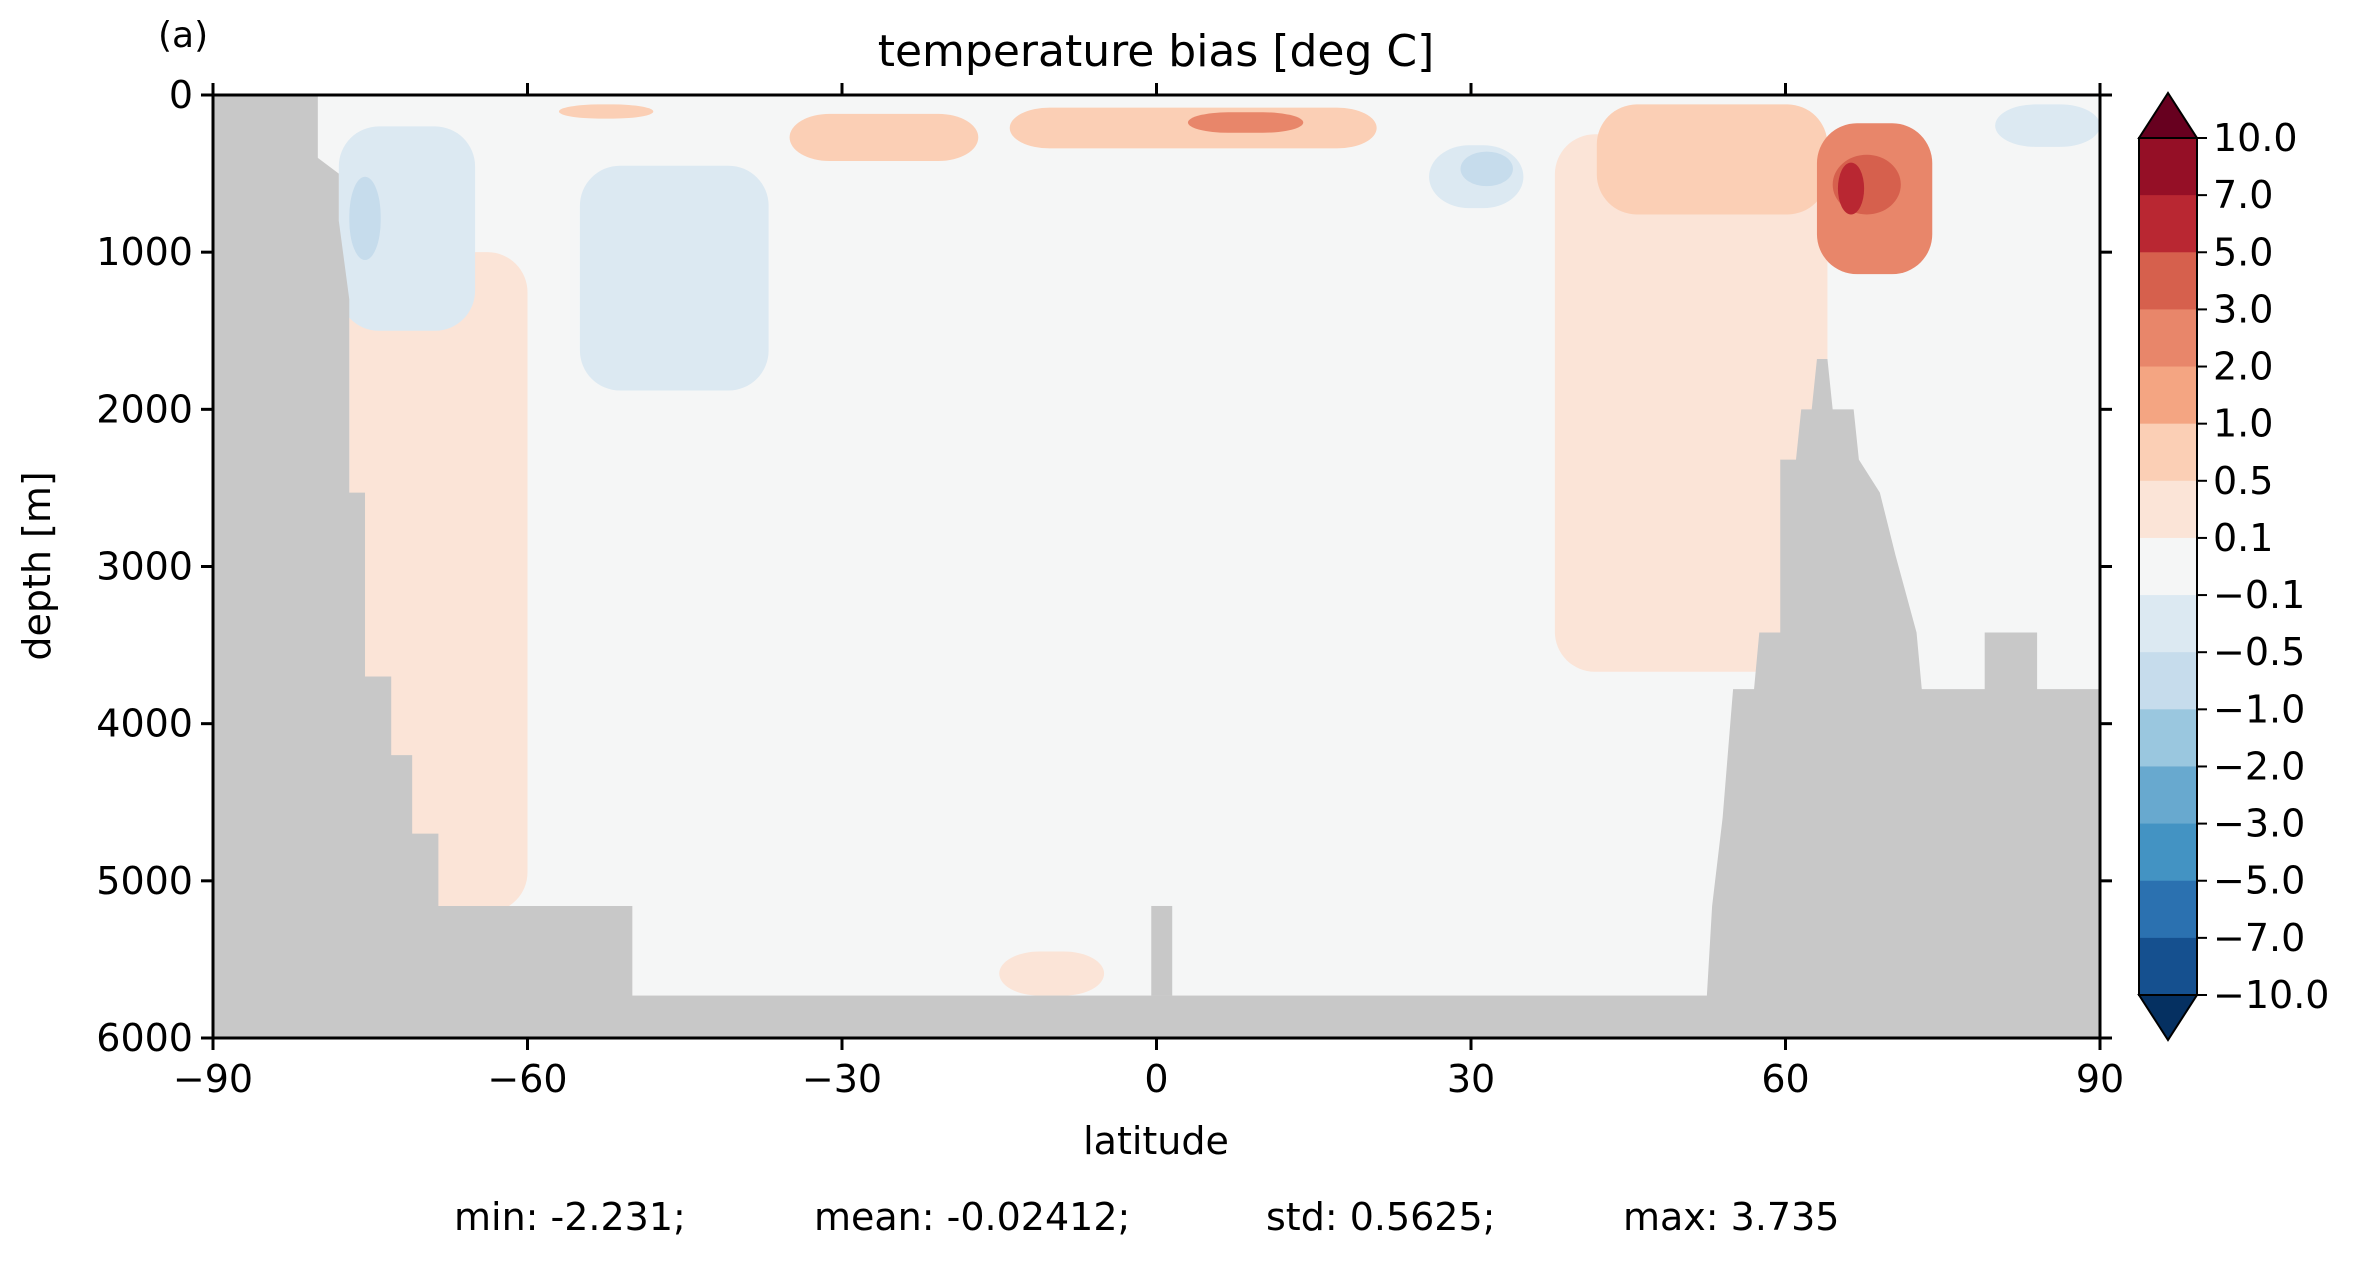  Describe the element at coordinates (2259, 824) in the screenshot. I see `colorbar-tick-label: −3.0` at that location.